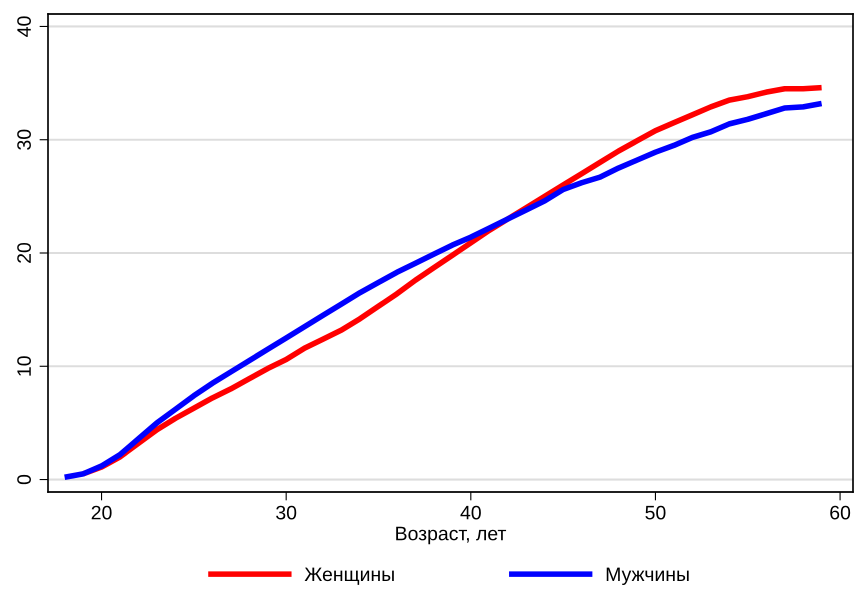  Describe the element at coordinates (24, 252) in the screenshot. I see `y-tick-label: 20` at that location.